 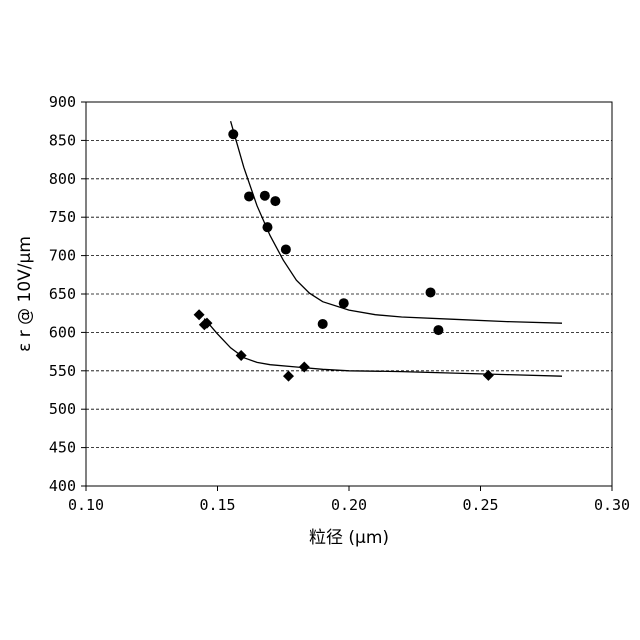 What do you see at coordinates (62, 294) in the screenshot?
I see `y-tick-label: 650` at bounding box center [62, 294].